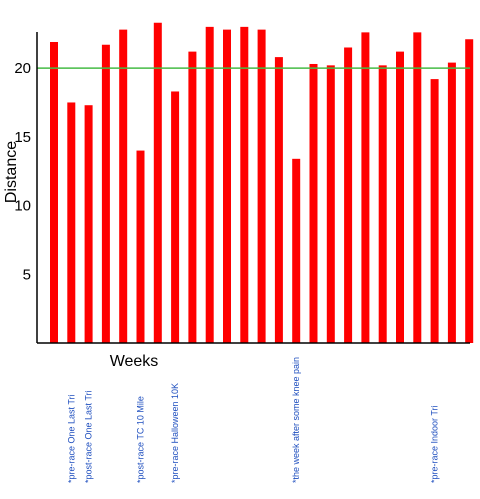 The height and width of the screenshot is (499, 480). What do you see at coordinates (22, 171) in the screenshot?
I see `y-ticks-group: 5 10 15 20` at bounding box center [22, 171].